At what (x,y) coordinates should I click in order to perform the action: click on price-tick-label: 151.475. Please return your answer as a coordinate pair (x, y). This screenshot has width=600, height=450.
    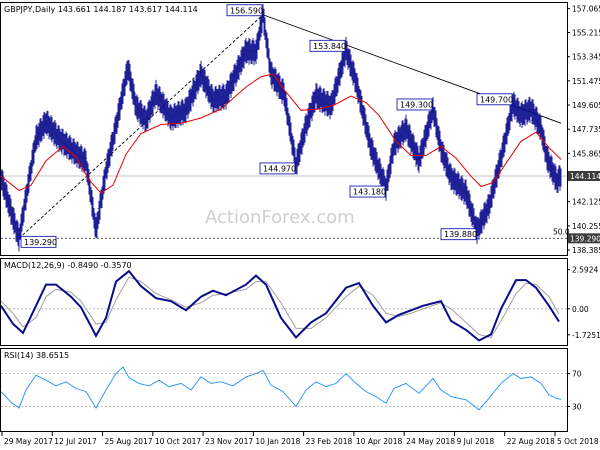
    Looking at the image, I should click on (586, 81).